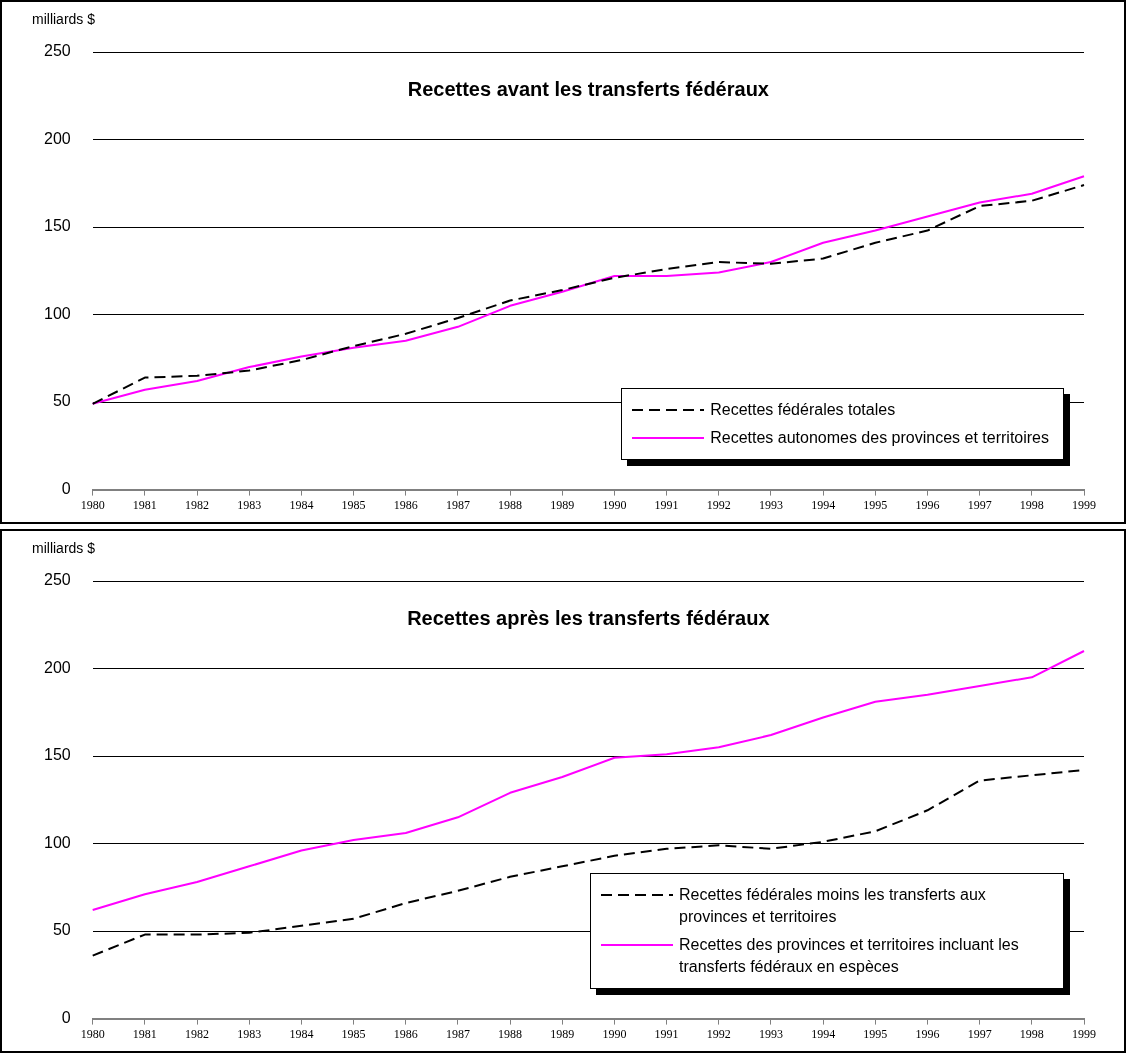 The image size is (1126, 1057). What do you see at coordinates (588, 617) in the screenshot?
I see `text: Recettes après les transferts fédéraux` at bounding box center [588, 617].